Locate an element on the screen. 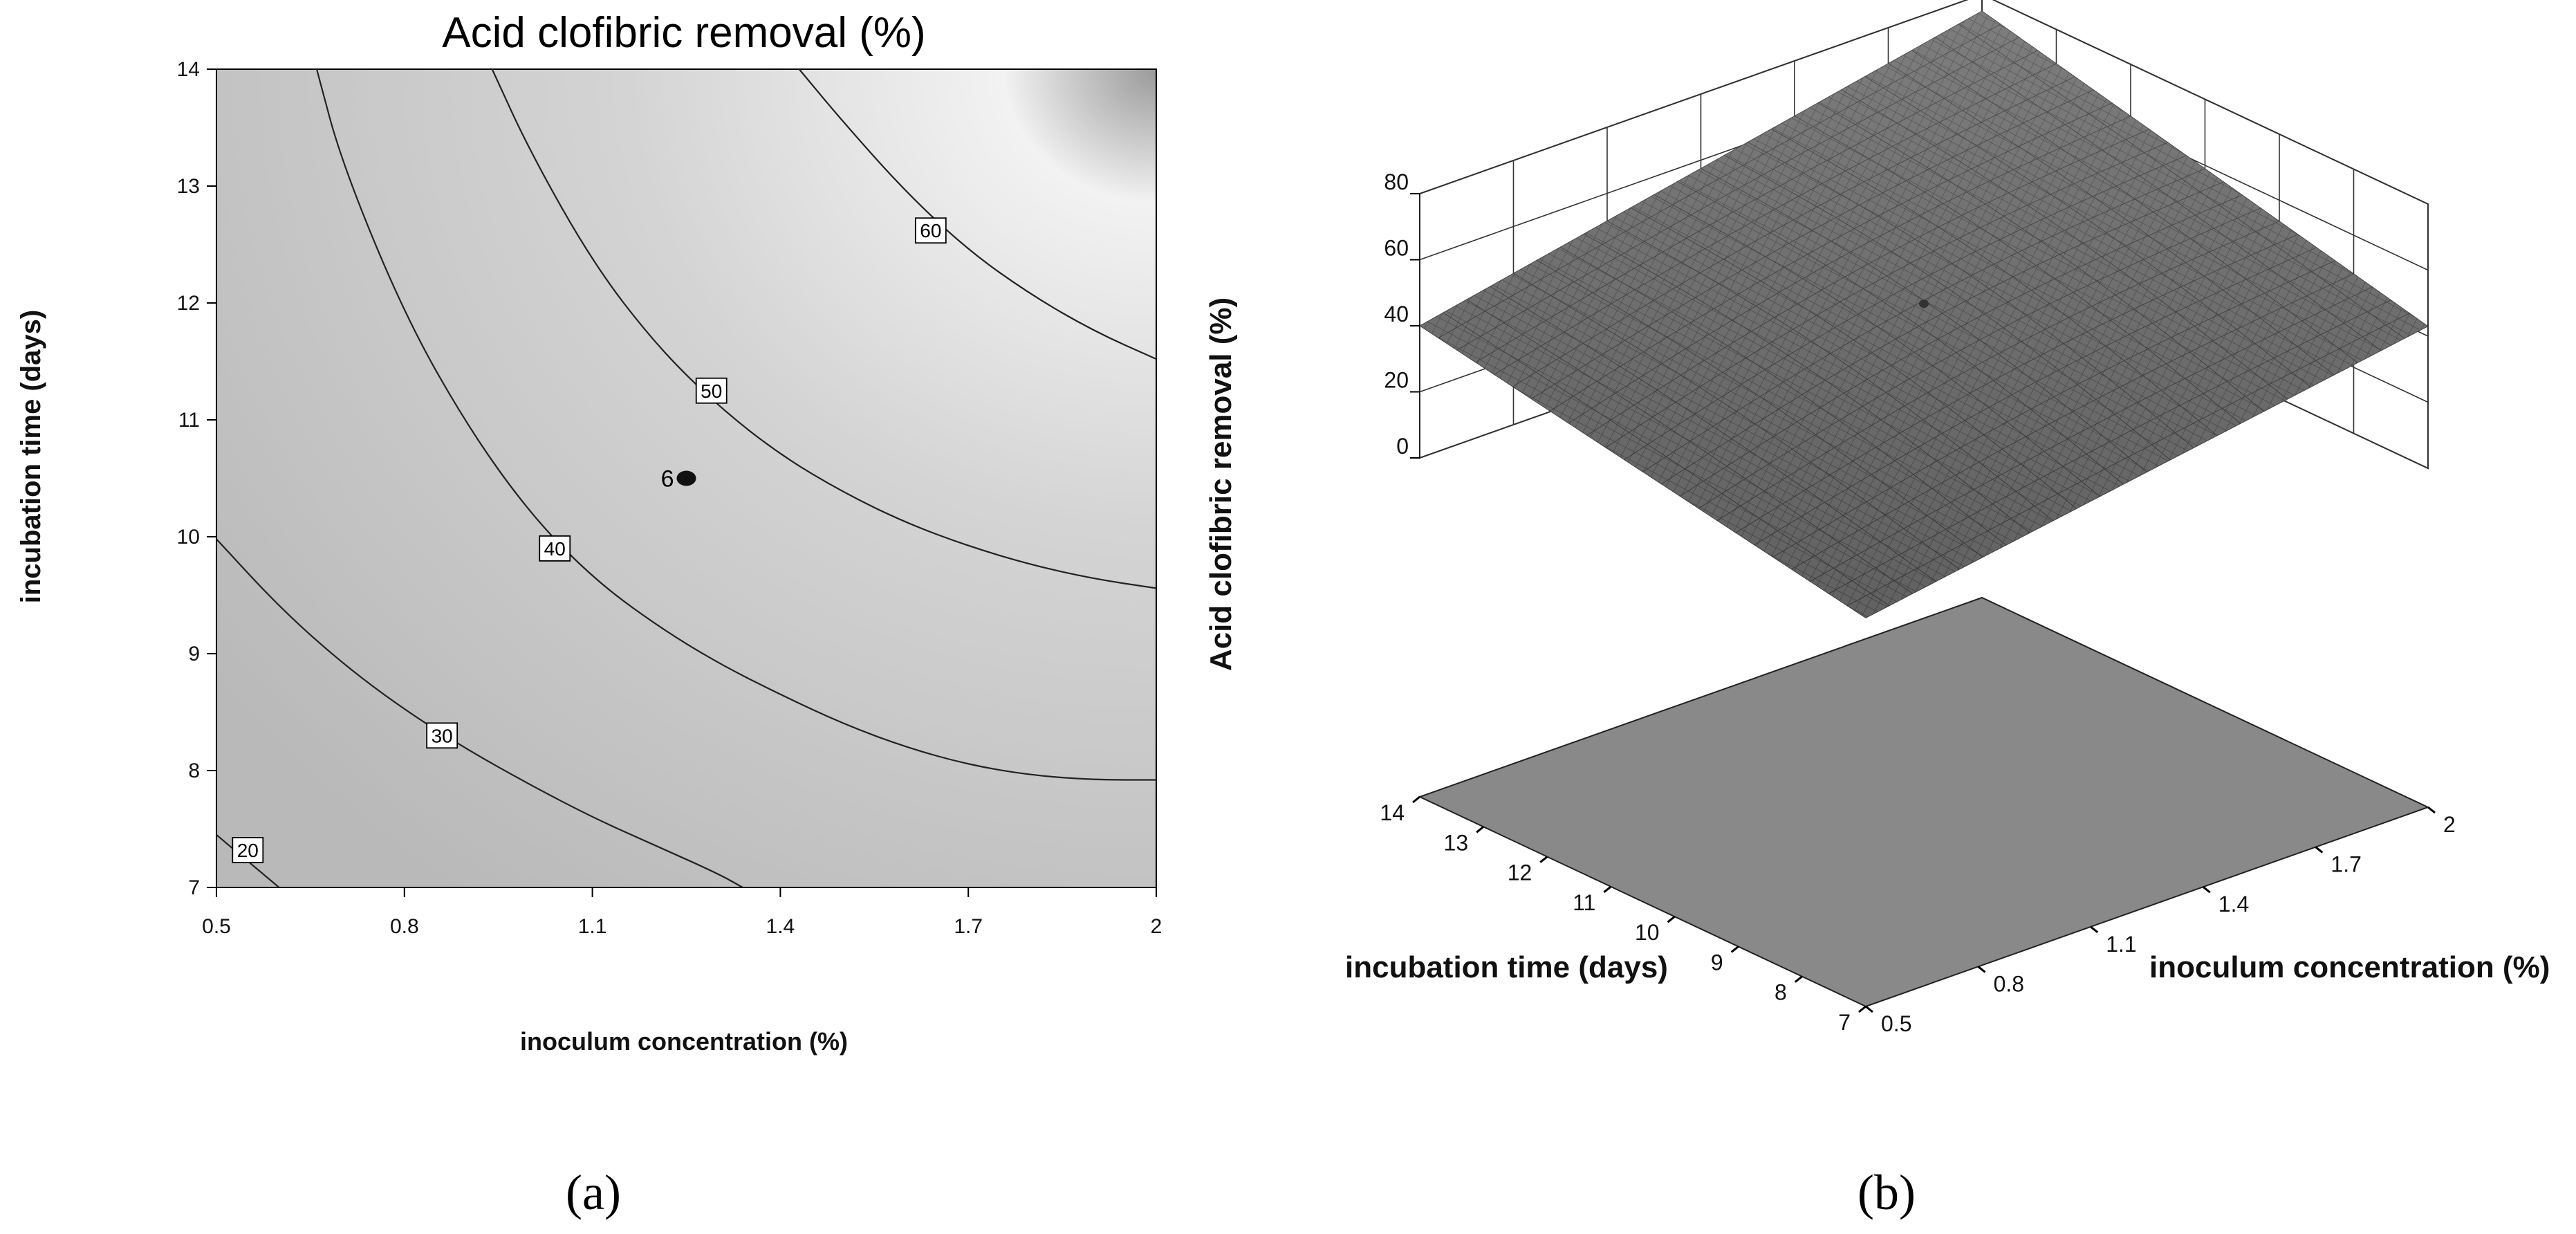 This screenshot has width=2576, height=1234. y-axis-label: incubation time (days) is located at coordinates (31, 457).